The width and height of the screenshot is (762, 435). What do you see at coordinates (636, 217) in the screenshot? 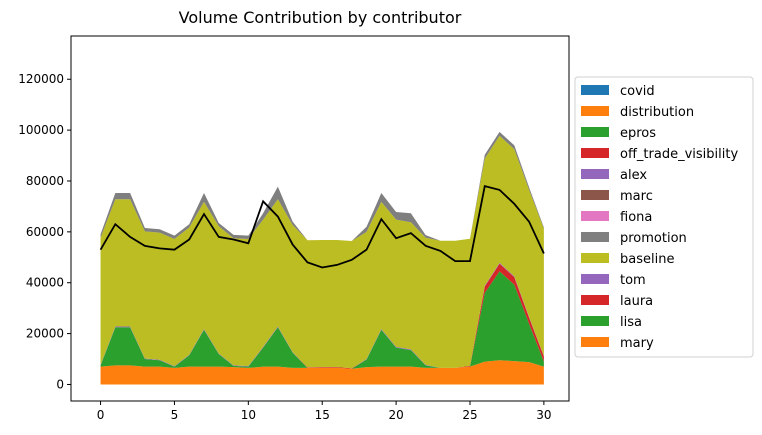
I see `legend-label: fiona` at bounding box center [636, 217].